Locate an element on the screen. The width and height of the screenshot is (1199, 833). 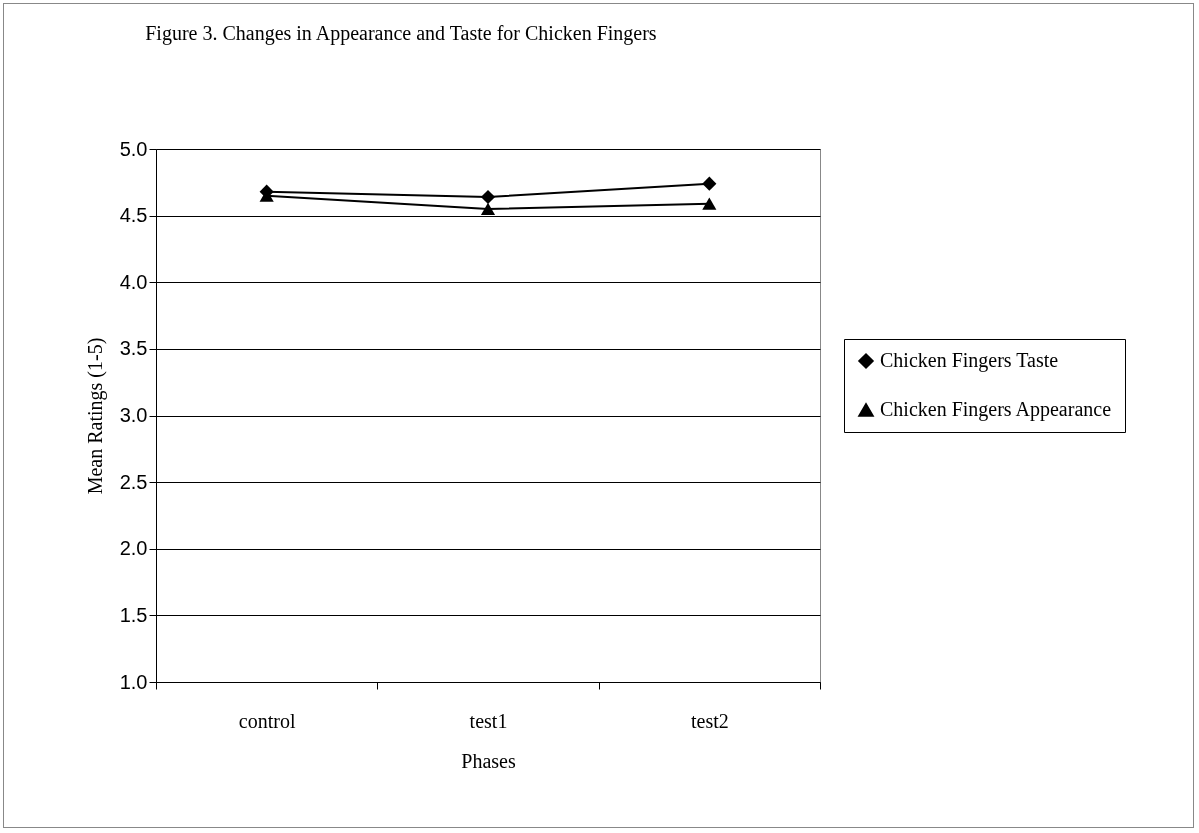
y-tick-label: 2.5 is located at coordinates (133, 481).